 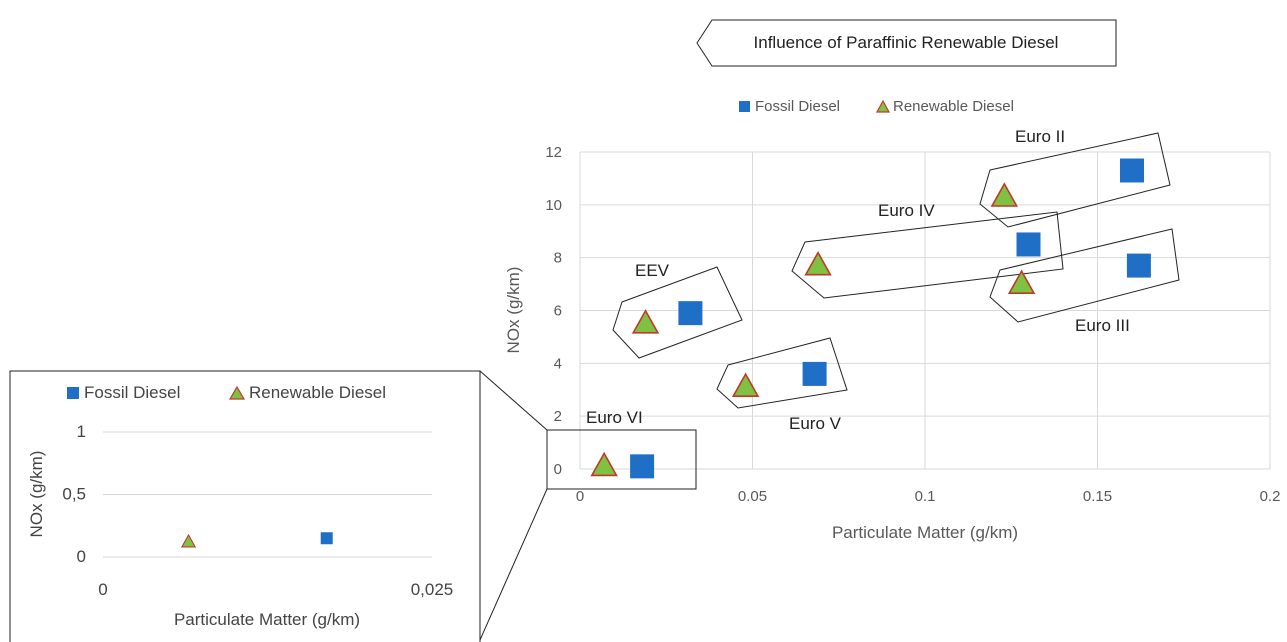 I want to click on chart-title: Influence of Paraffinic Renewable Diesel, so click(x=906, y=42).